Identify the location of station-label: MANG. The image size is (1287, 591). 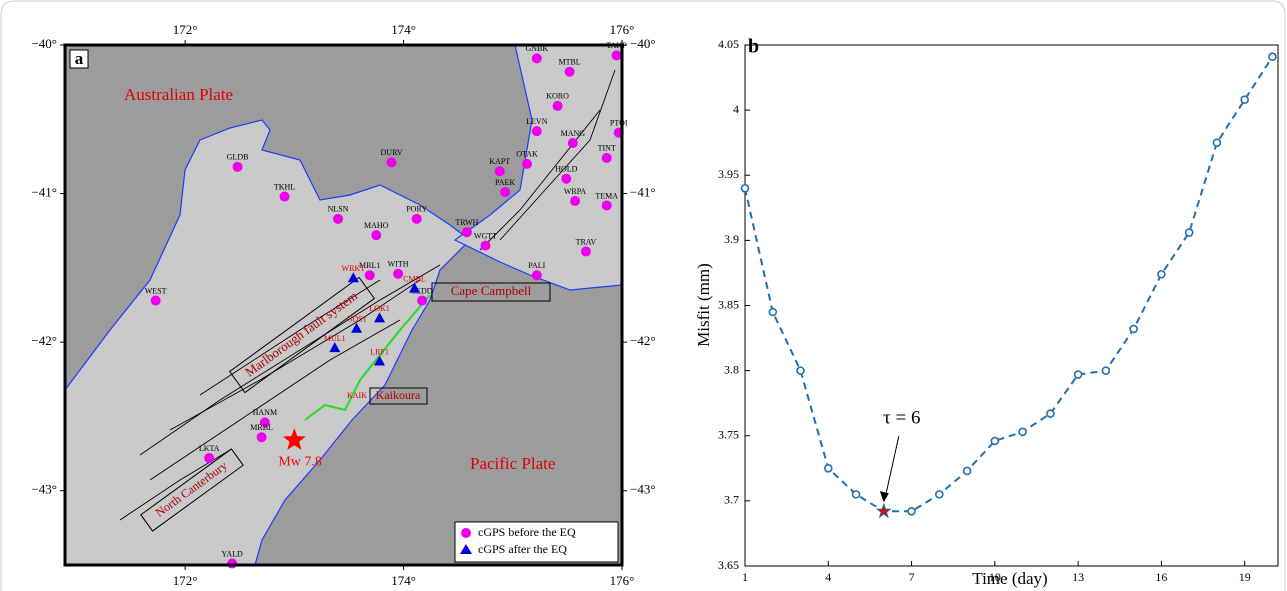
(573, 133).